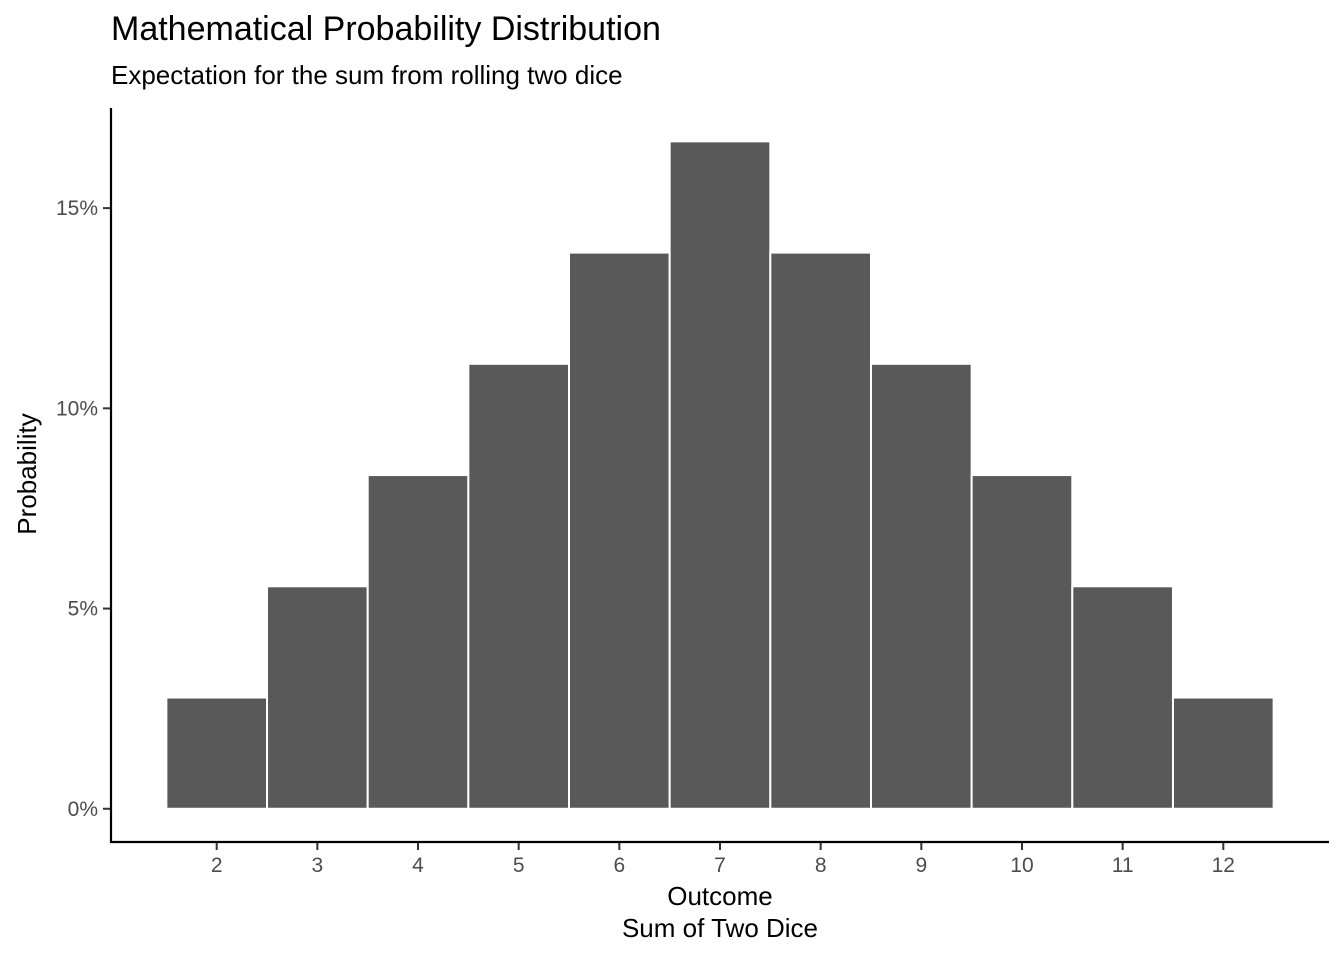 The image size is (1344, 960). I want to click on x-axis-title-line-1: Outcome, so click(720, 896).